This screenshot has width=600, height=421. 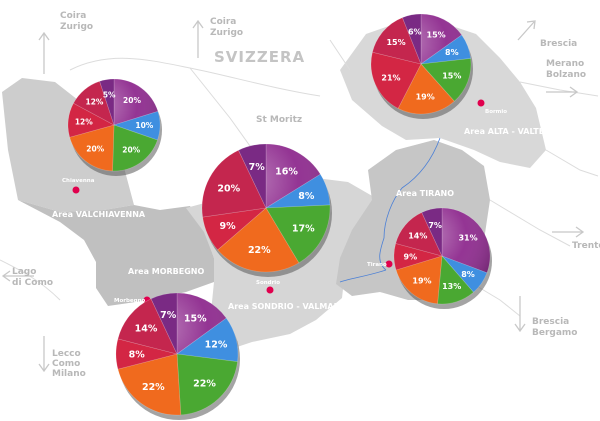 I want to click on label-lecco-2: Como, so click(x=66, y=364).